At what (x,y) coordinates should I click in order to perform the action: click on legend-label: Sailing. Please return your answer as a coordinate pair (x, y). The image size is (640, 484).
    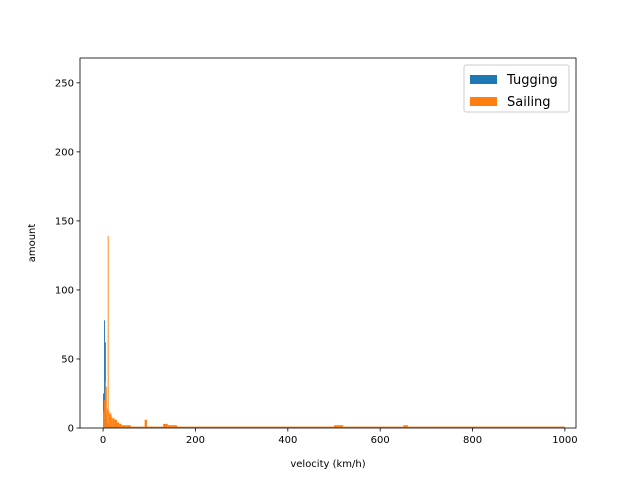
    Looking at the image, I should click on (529, 102).